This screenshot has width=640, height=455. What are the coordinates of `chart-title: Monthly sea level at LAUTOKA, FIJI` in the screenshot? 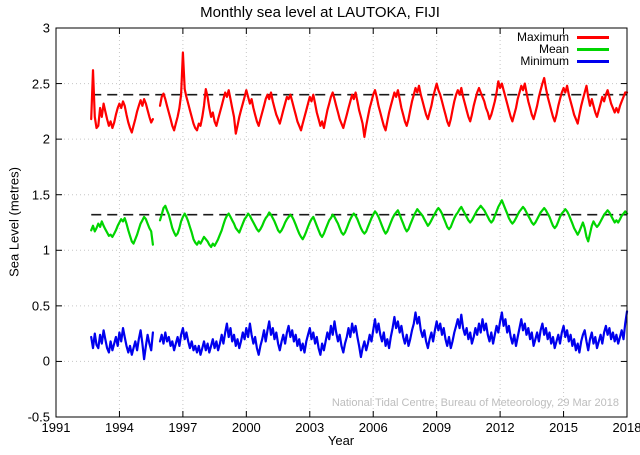 It's located at (320, 12).